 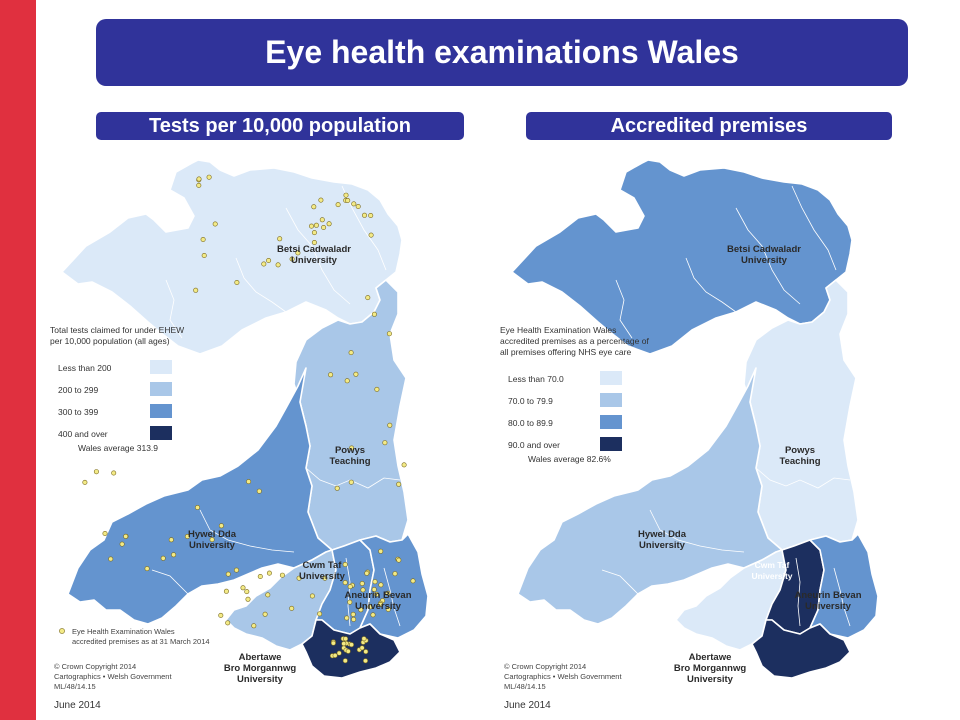 I want to click on region-aneurin, so click(x=844, y=586).